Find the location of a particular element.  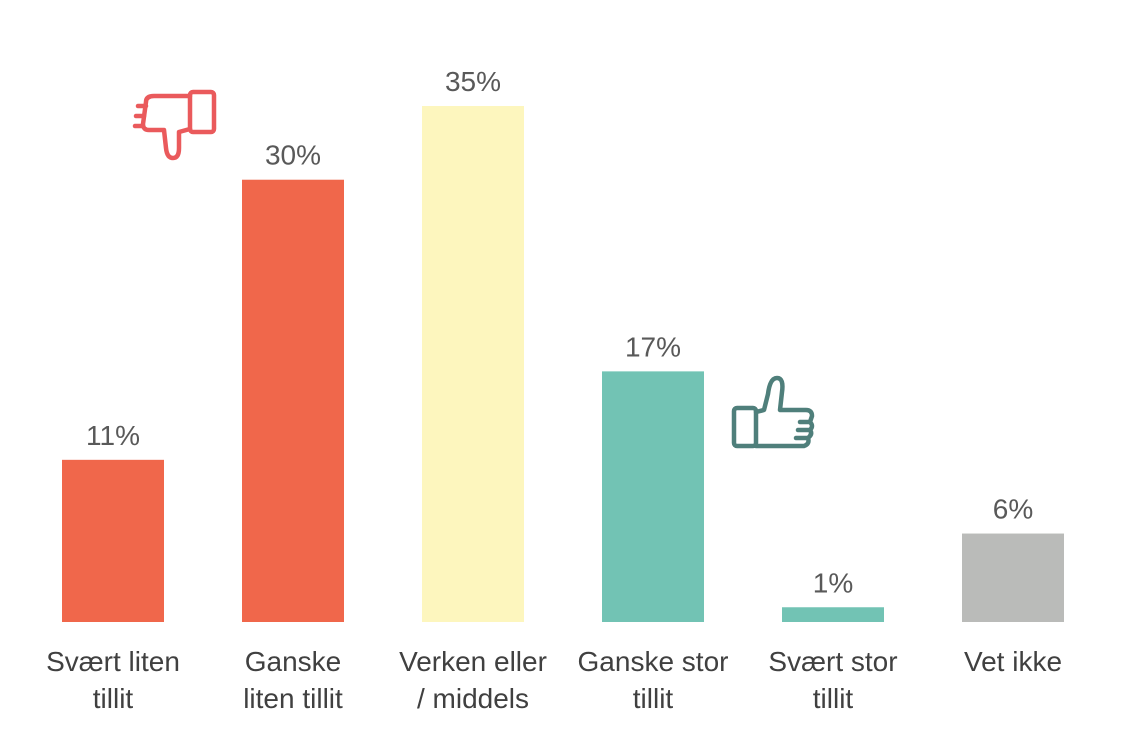

category-label-2-line-0: Verken eller is located at coordinates (473, 661).